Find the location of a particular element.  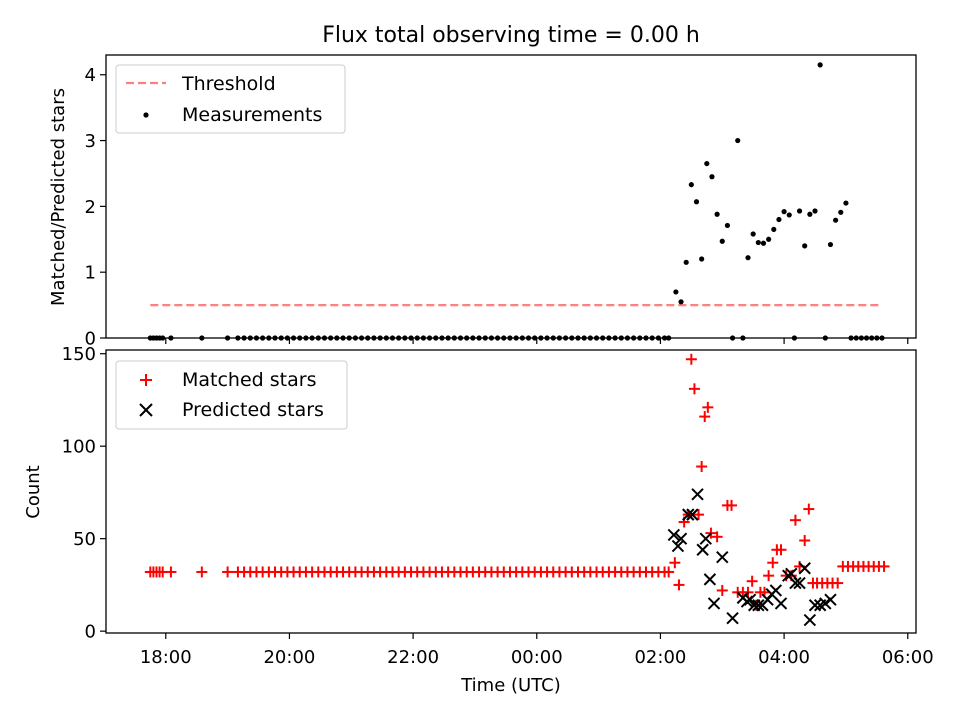

x-tick-label: 22:00 is located at coordinates (413, 657).